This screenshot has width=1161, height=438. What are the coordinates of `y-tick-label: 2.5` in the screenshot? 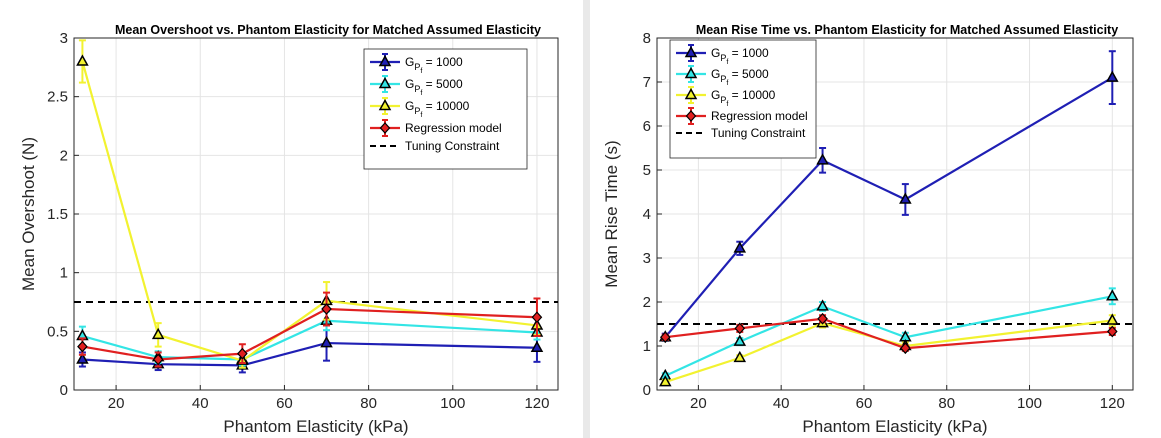 It's located at (57, 97).